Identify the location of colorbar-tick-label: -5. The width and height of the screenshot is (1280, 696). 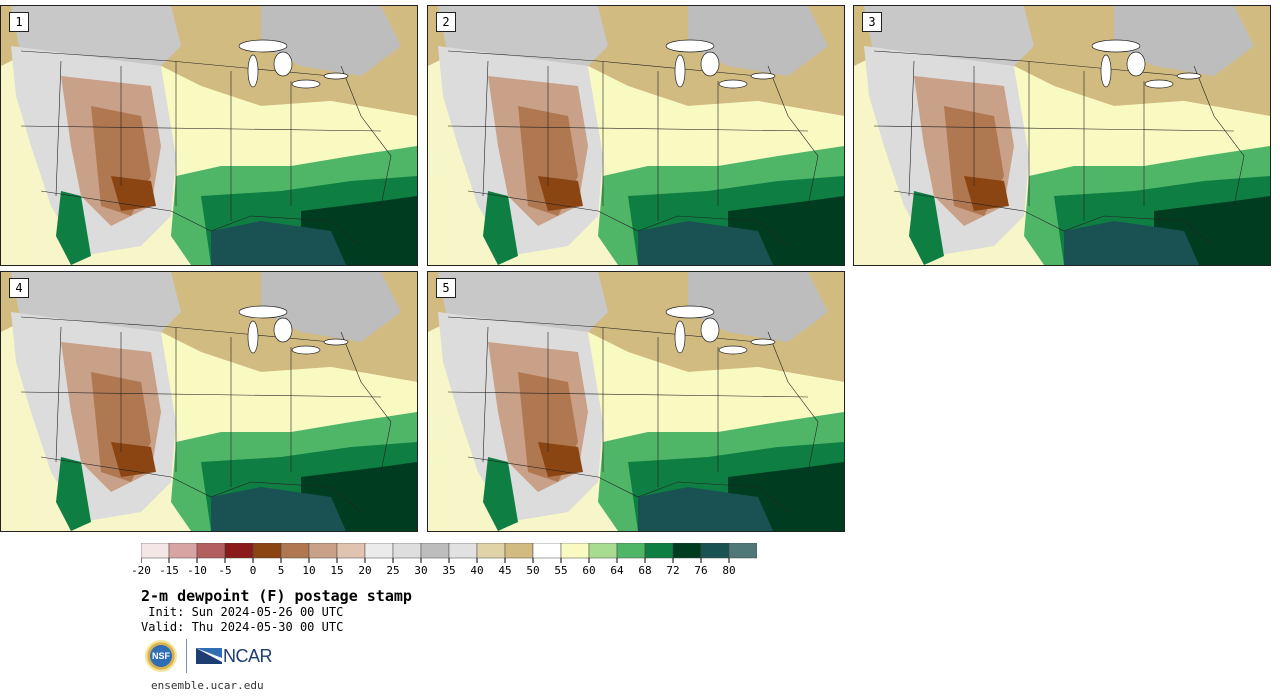
(225, 570).